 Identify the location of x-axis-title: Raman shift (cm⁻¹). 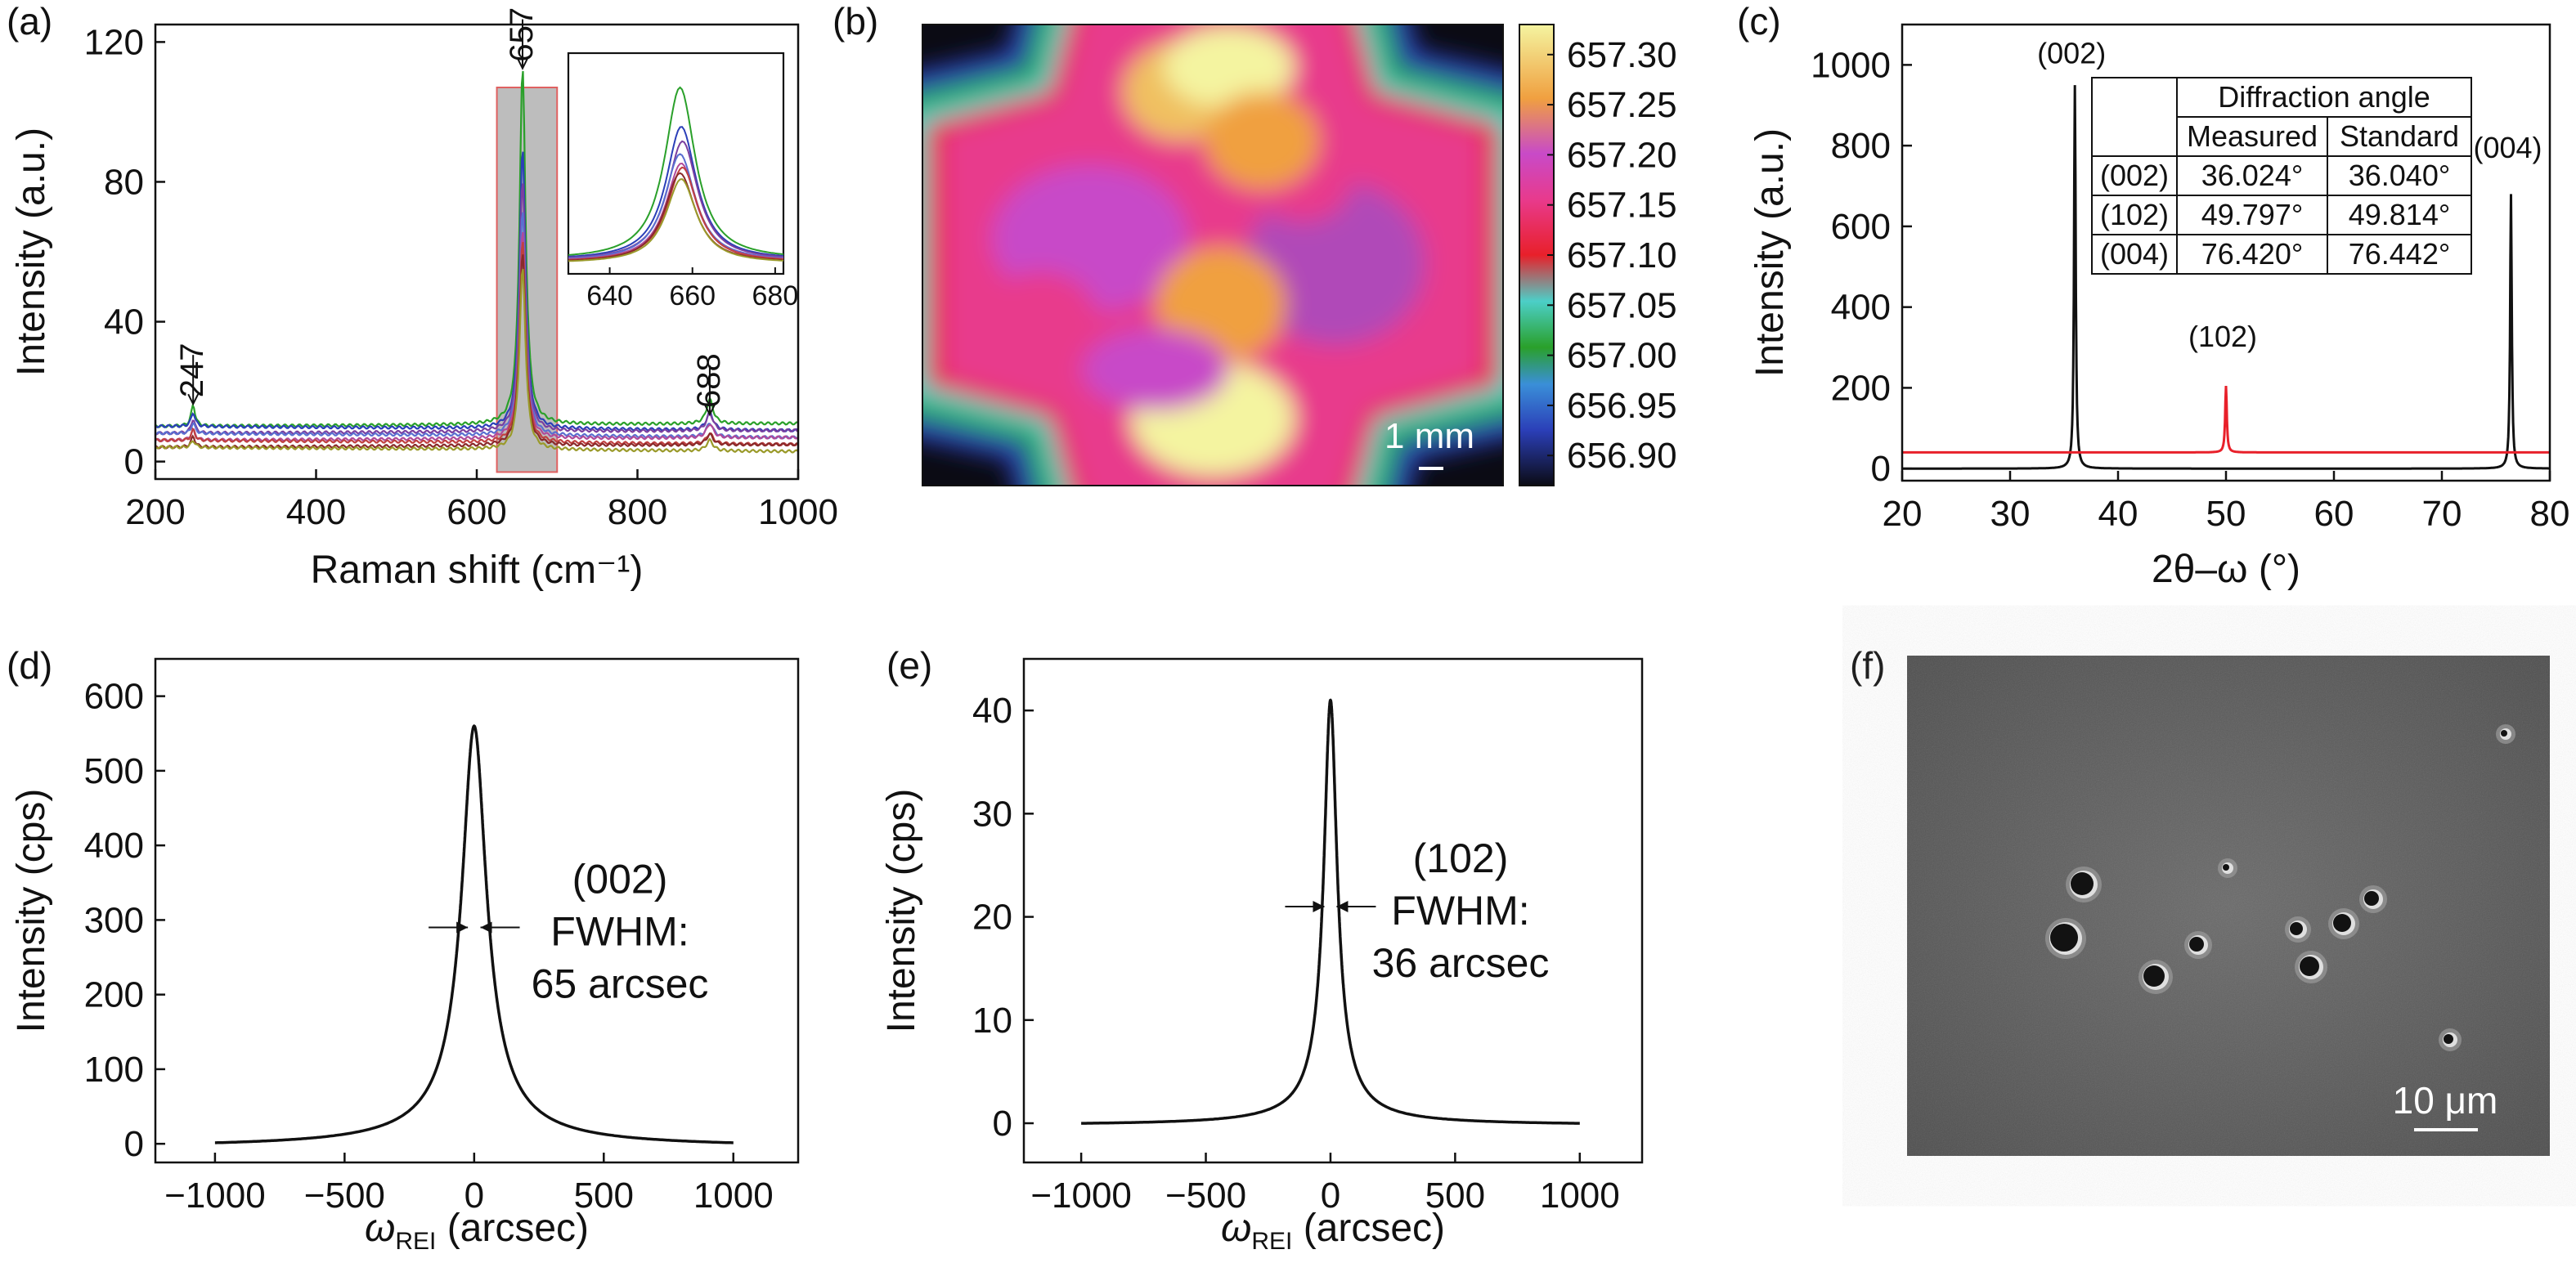
(477, 570).